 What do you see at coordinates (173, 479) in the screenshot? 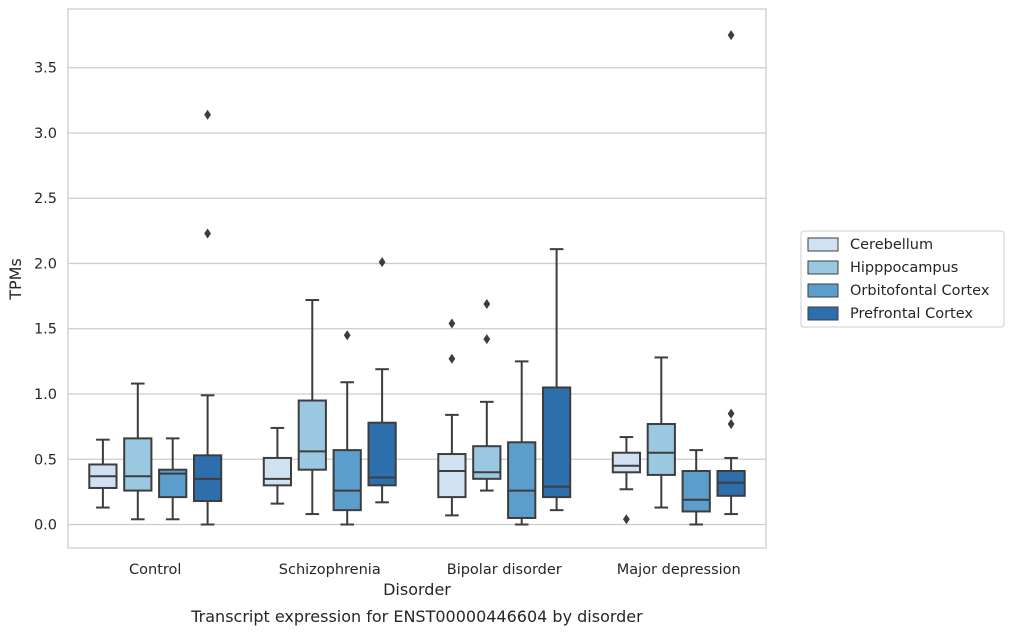
I see `box-orbitofontal-cortex-control` at bounding box center [173, 479].